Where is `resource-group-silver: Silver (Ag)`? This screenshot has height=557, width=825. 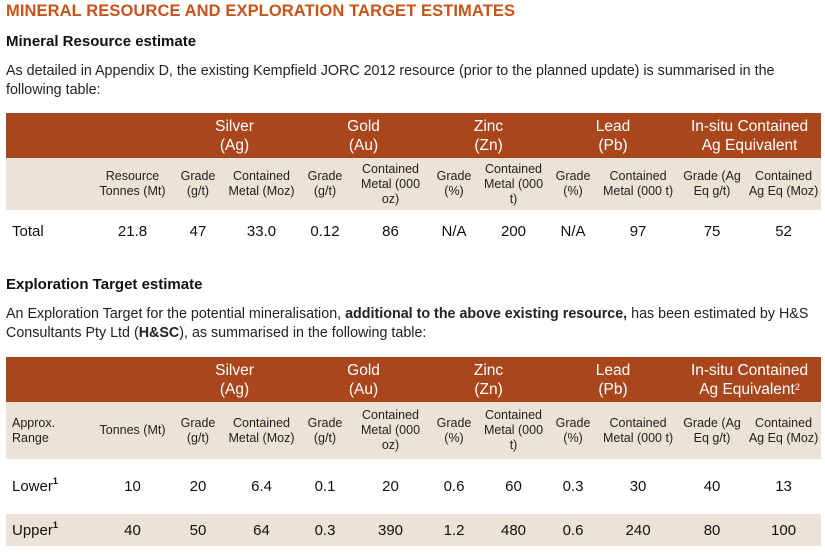 resource-group-silver: Silver (Ag) is located at coordinates (235, 135).